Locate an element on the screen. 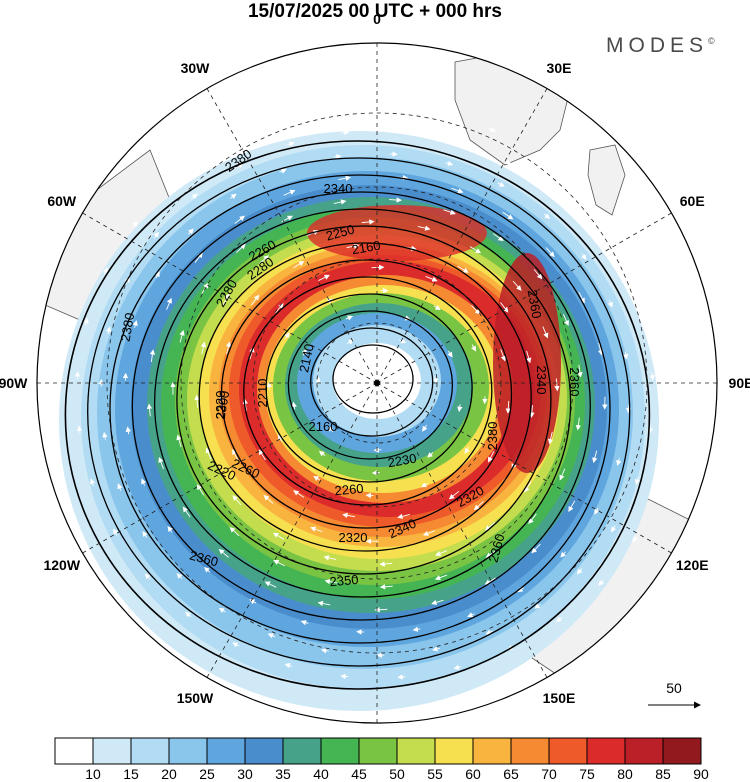  contour-label-text: 2380 is located at coordinates (492, 436).